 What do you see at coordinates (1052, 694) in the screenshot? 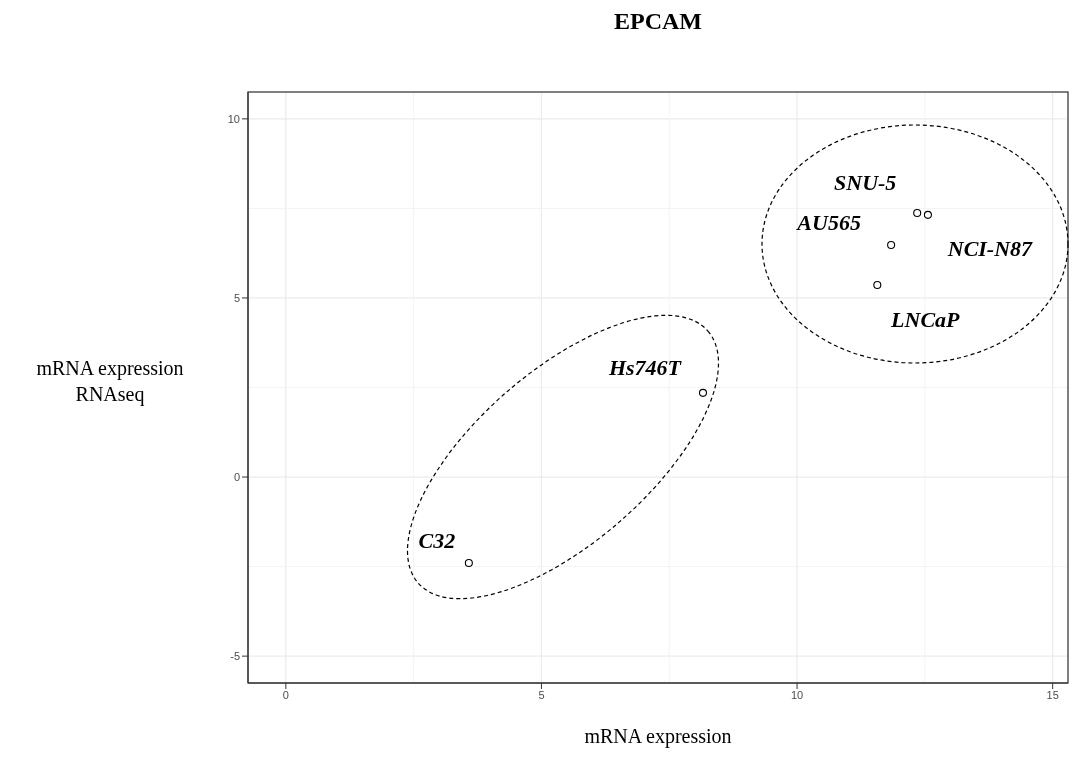
I see `x-tick-label: 15` at bounding box center [1052, 694].